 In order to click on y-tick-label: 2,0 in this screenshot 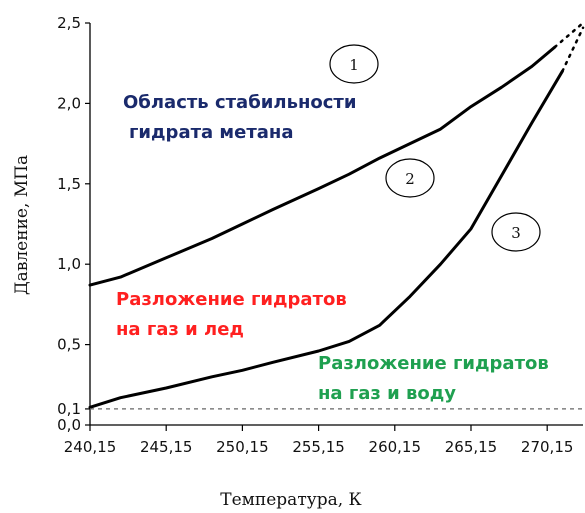, I will do `click(69, 103)`.